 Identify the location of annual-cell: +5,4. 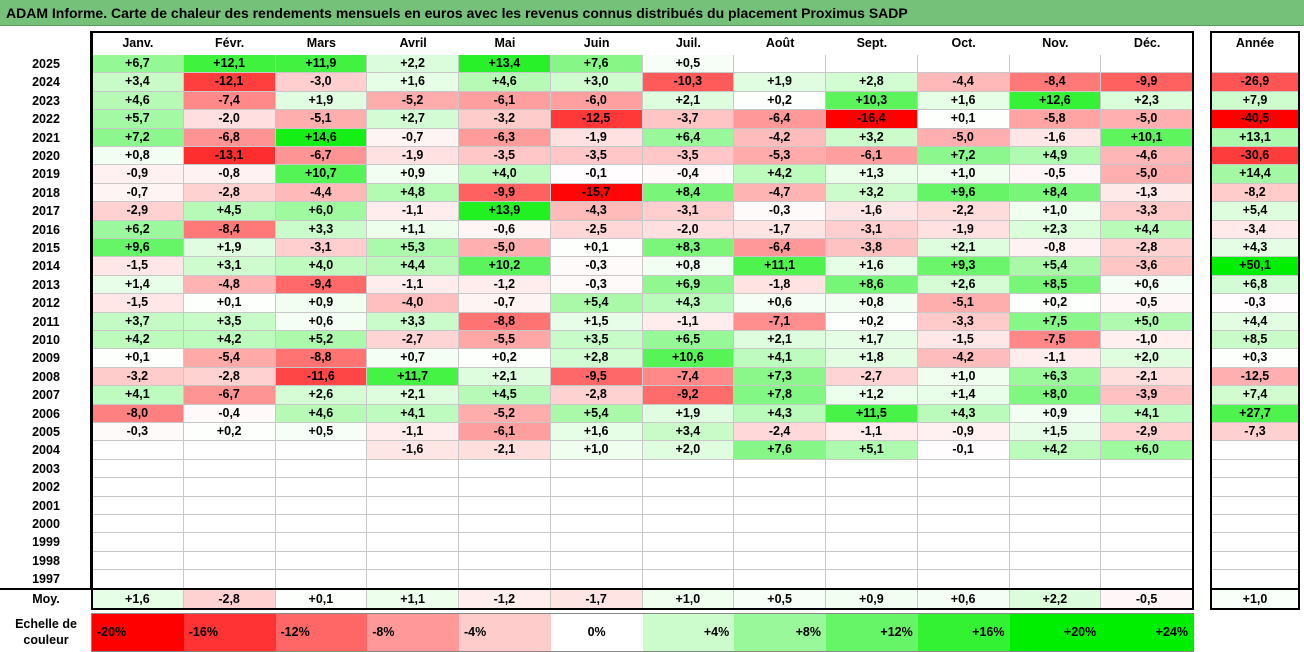
(1255, 211).